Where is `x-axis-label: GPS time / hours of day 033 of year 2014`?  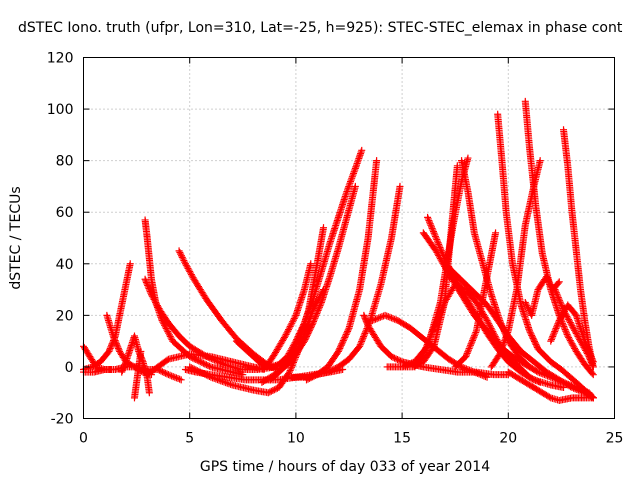 x-axis-label: GPS time / hours of day 033 of year 2014 is located at coordinates (345, 467).